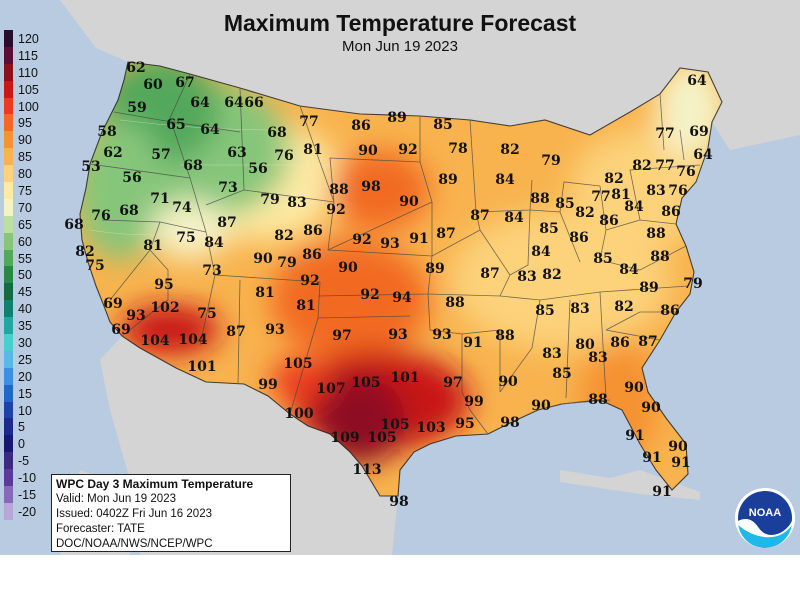 The width and height of the screenshot is (800, 600). What do you see at coordinates (159, 199) in the screenshot?
I see `temperature-value: 71` at bounding box center [159, 199].